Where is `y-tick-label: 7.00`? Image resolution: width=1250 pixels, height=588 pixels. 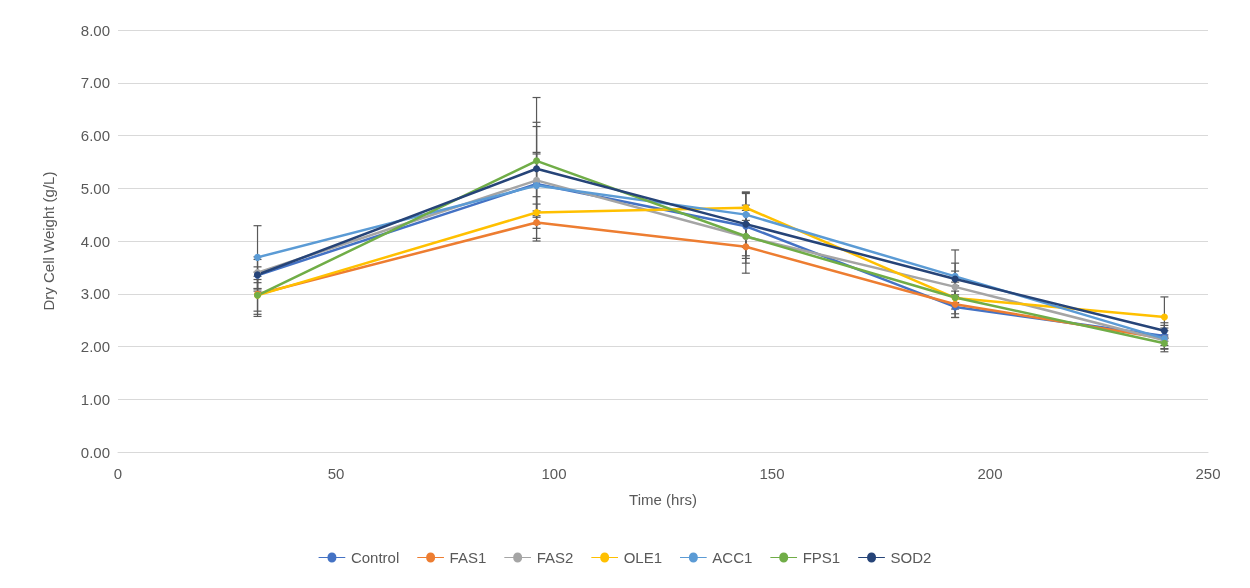
y-tick-label: 7.00 is located at coordinates (95, 83).